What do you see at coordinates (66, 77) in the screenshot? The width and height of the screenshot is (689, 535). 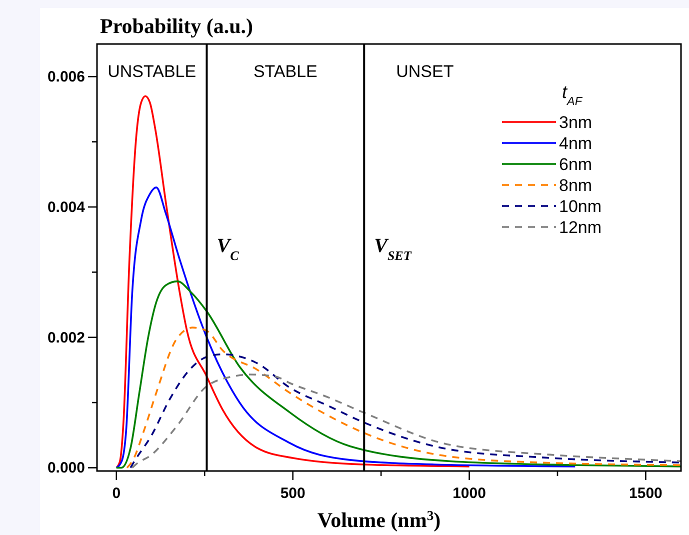 I see `y-tick-label: 0.006` at bounding box center [66, 77].